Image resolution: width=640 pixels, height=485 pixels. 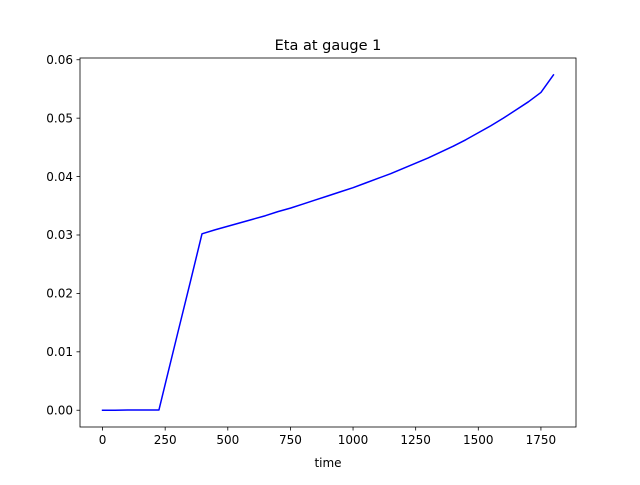 I want to click on y-tick-label: 0.06, so click(x=59, y=60).